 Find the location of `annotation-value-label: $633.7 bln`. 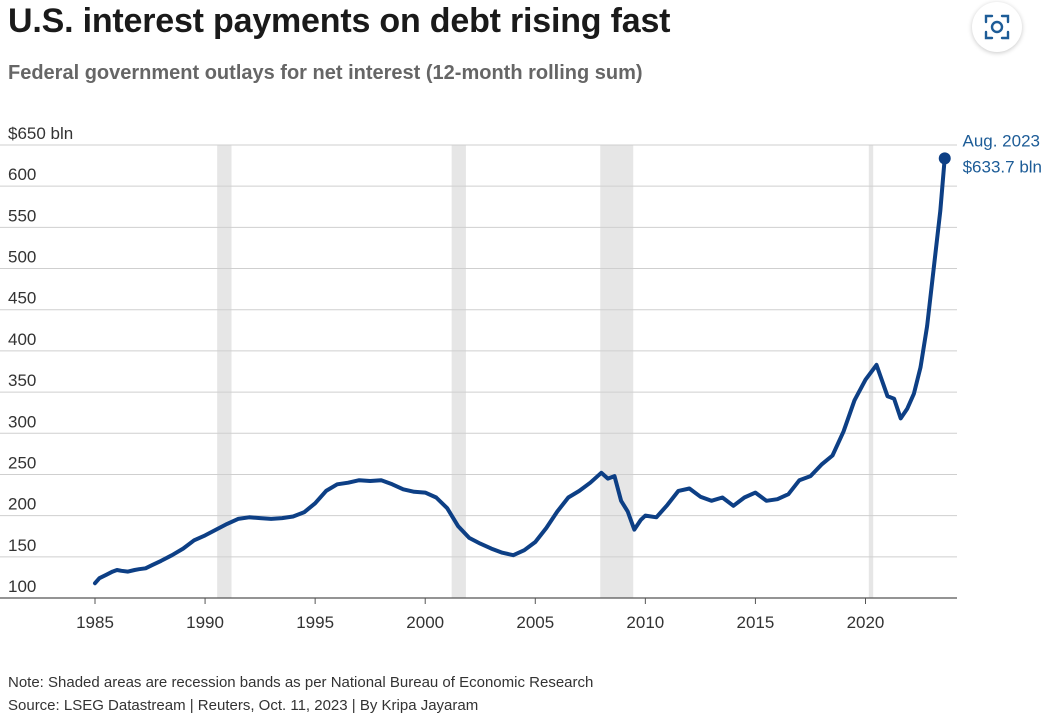

annotation-value-label: $633.7 bln is located at coordinates (1002, 166).